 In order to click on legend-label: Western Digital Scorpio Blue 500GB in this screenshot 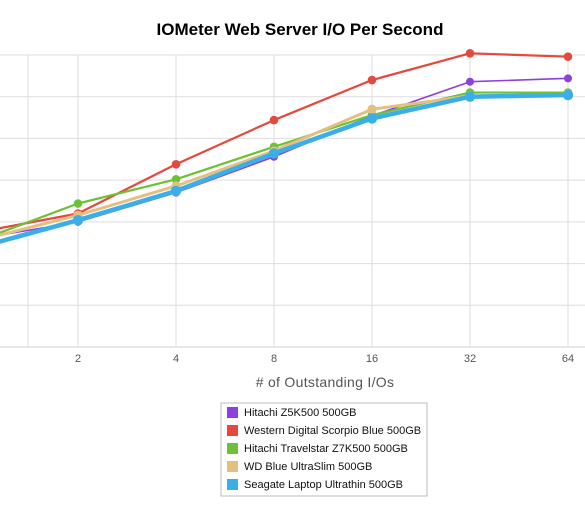, I will do `click(332, 431)`.